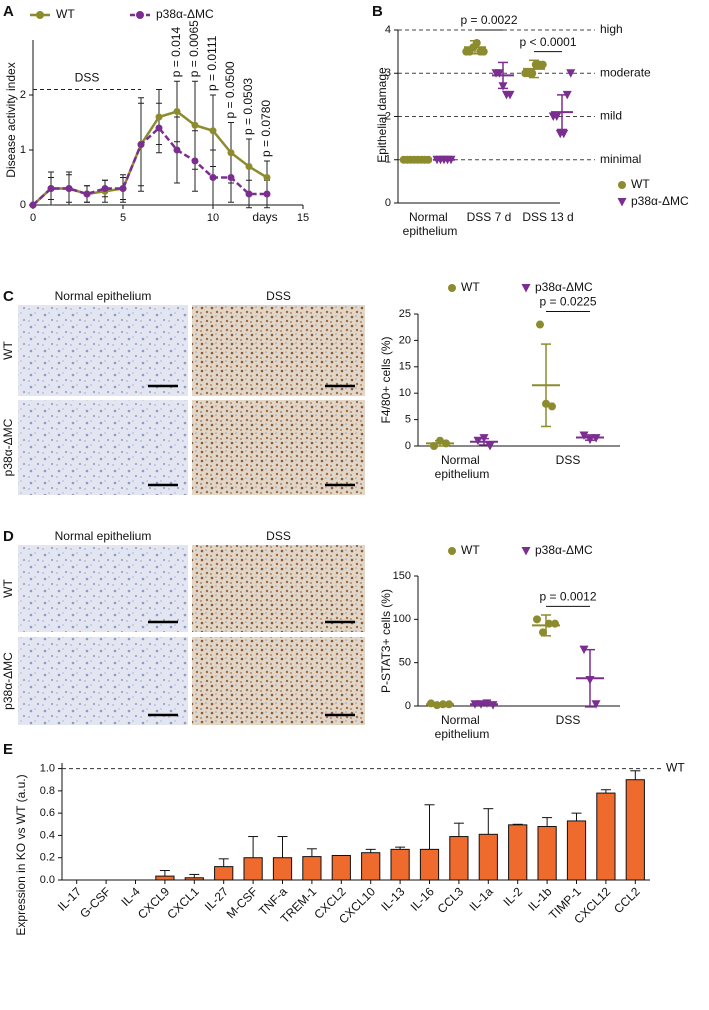 Image resolution: width=709 pixels, height=1010 pixels. I want to click on x-tick-label: DSS 13 d, so click(547, 217).